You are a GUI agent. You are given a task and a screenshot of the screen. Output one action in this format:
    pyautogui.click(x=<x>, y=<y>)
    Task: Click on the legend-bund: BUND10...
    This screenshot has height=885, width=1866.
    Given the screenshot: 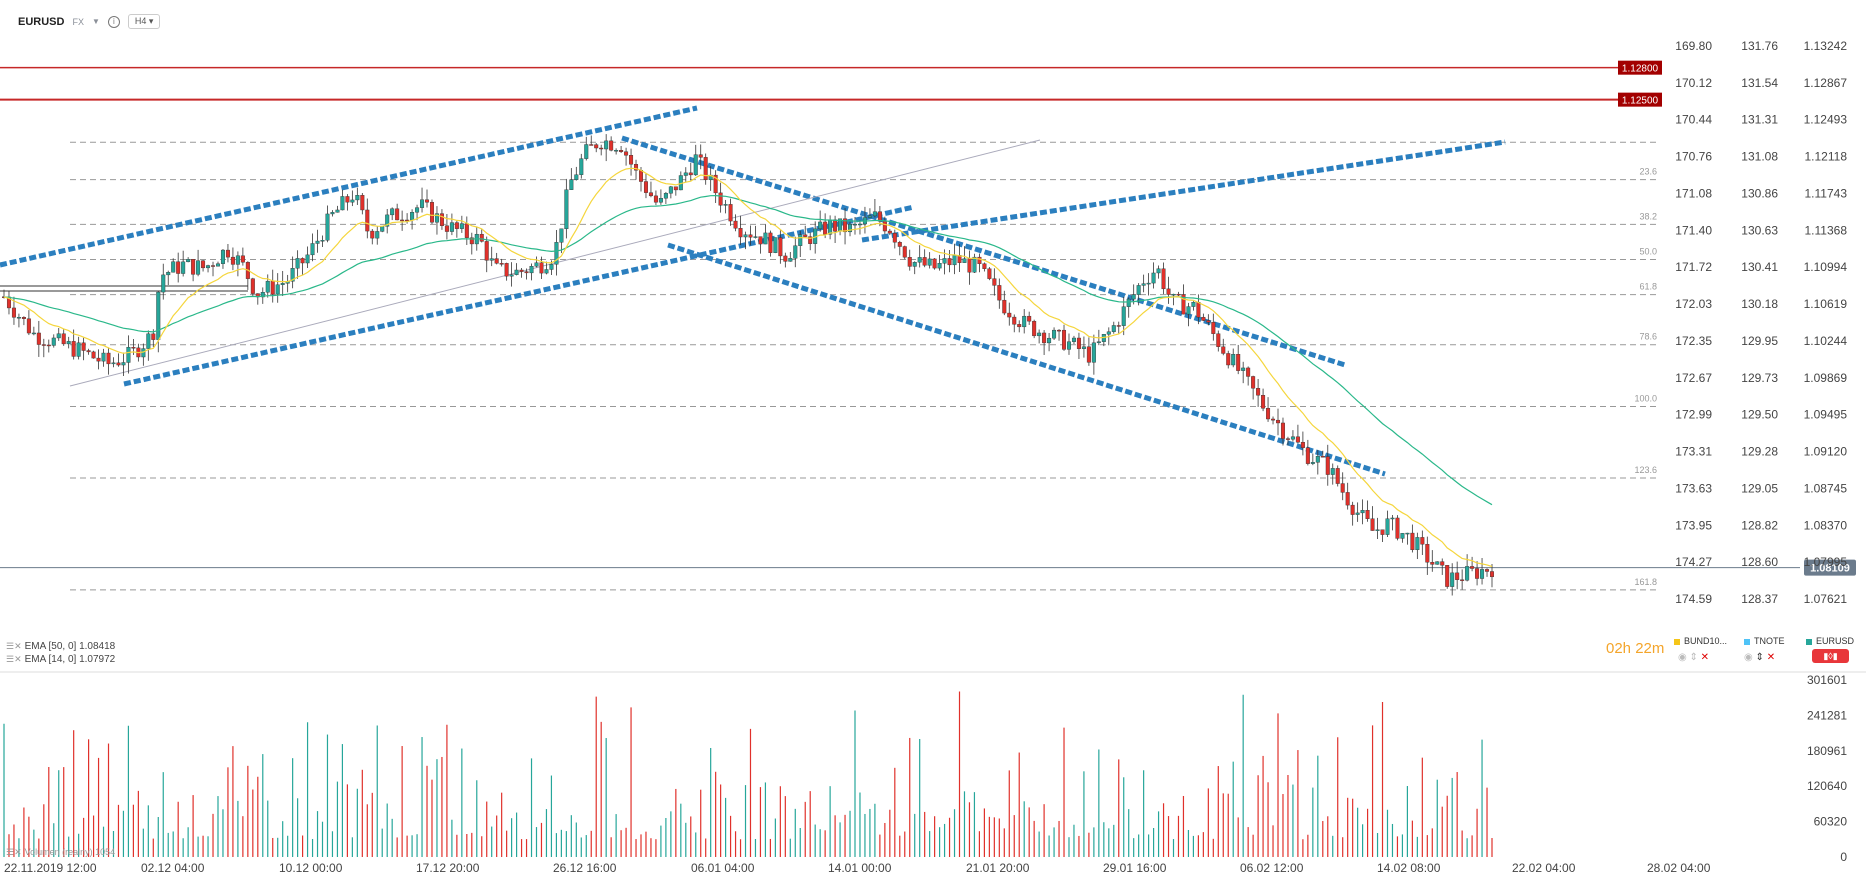 What is the action you would take?
    pyautogui.click(x=1700, y=641)
    